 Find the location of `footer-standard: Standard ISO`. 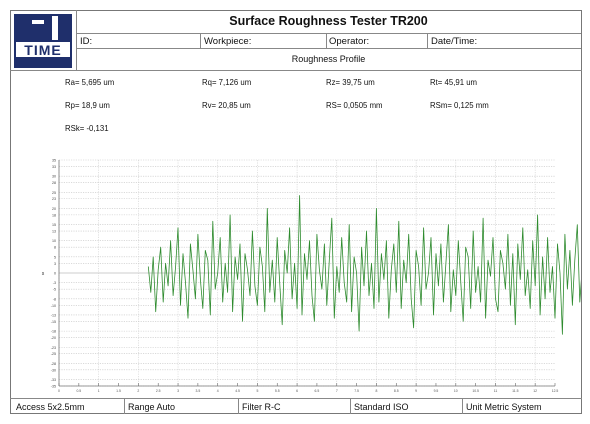

footer-standard: Standard ISO is located at coordinates (381, 407).